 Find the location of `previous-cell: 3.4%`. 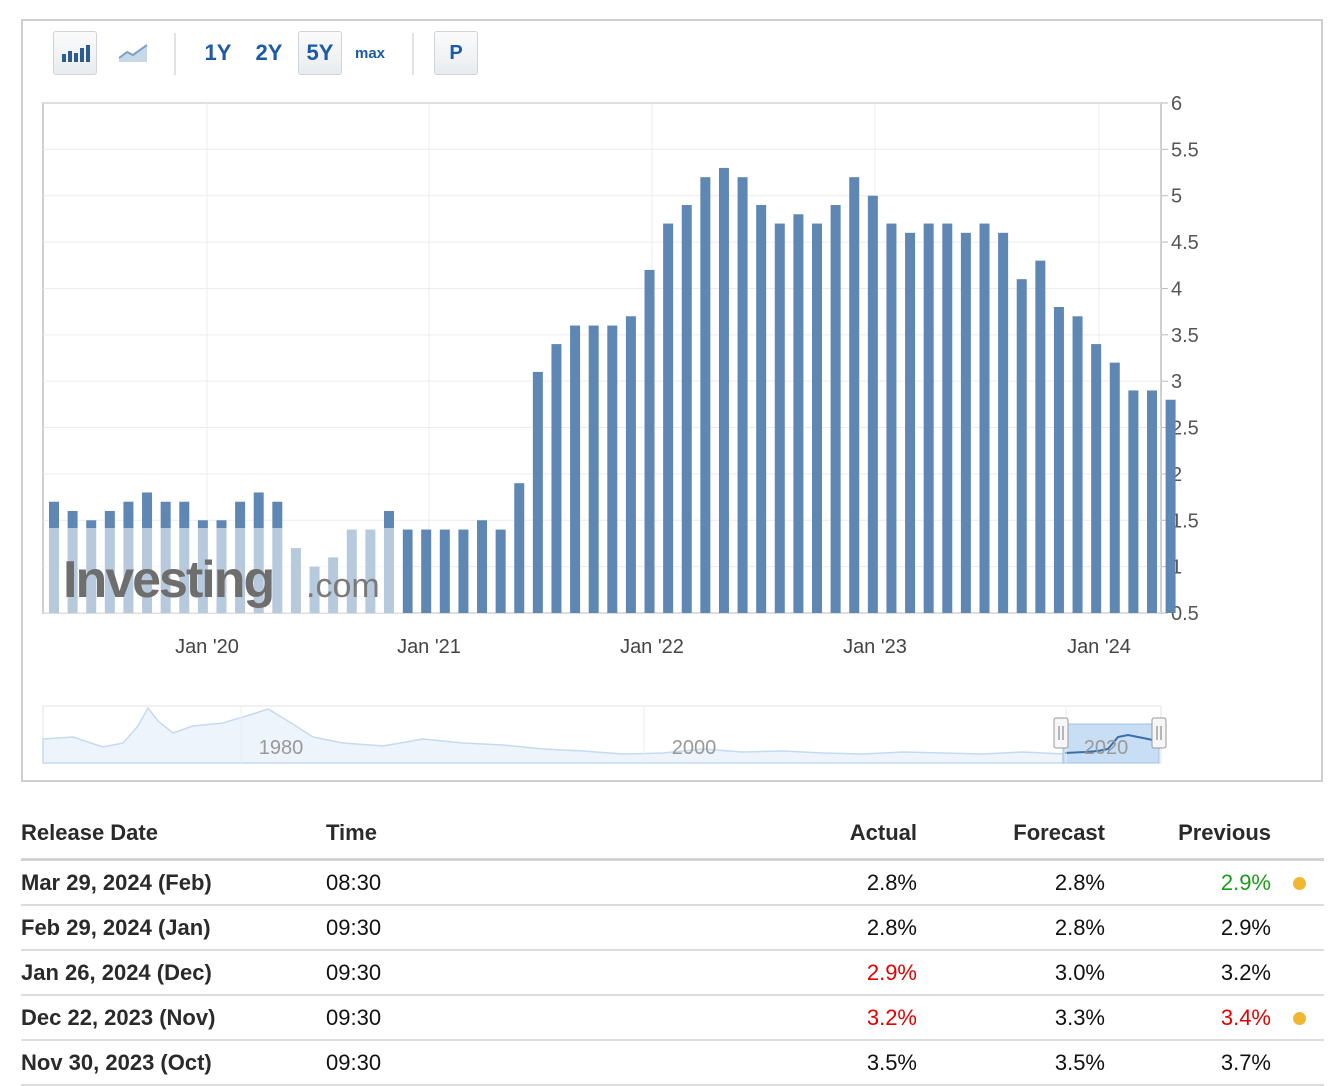

previous-cell: 3.4% is located at coordinates (1188, 1018).